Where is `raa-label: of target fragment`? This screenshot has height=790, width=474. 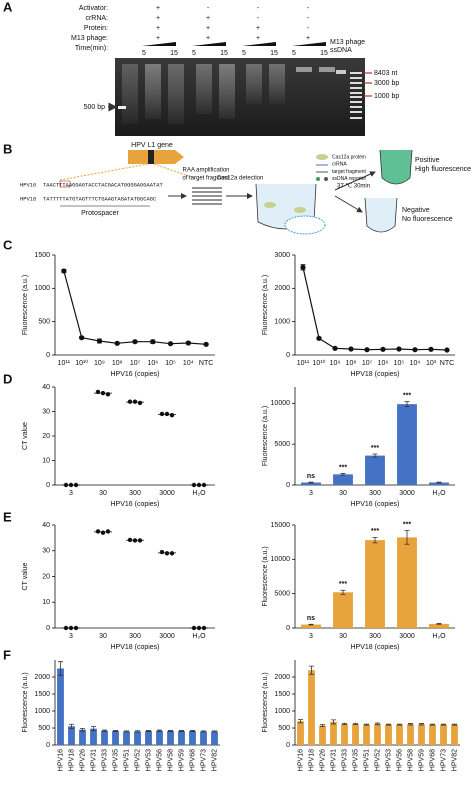 raa-label: of target fragment is located at coordinates (206, 179).